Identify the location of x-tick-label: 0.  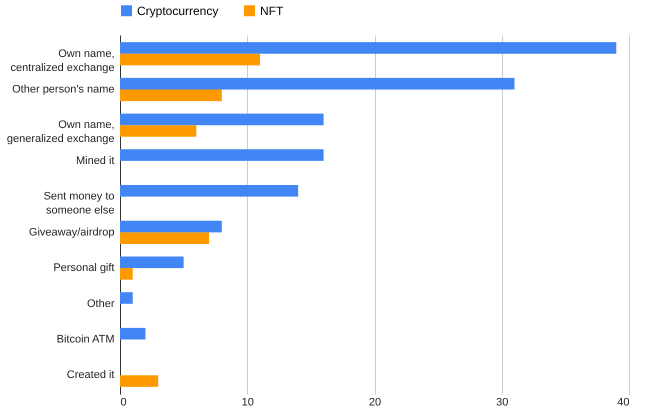
(123, 402).